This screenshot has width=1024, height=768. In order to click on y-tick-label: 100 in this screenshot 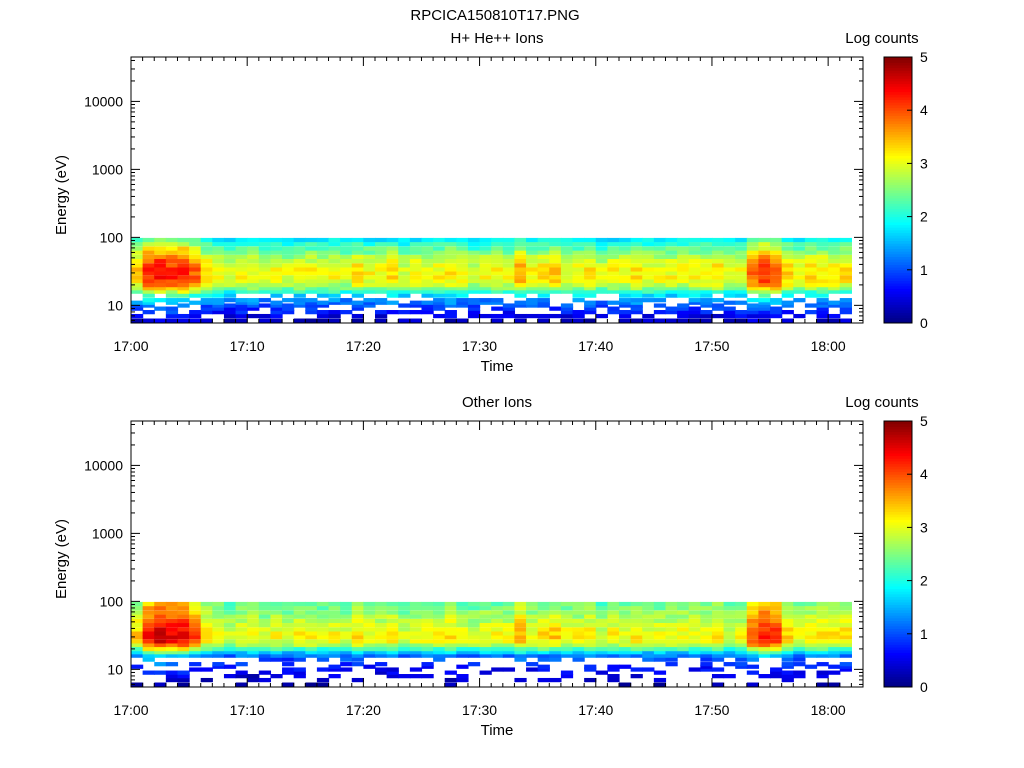, I will do `click(112, 601)`.